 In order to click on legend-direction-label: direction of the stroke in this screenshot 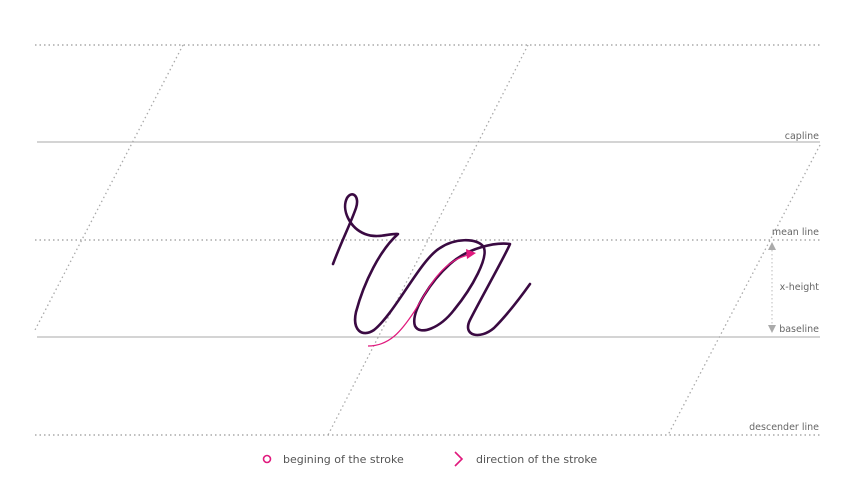, I will do `click(536, 459)`.